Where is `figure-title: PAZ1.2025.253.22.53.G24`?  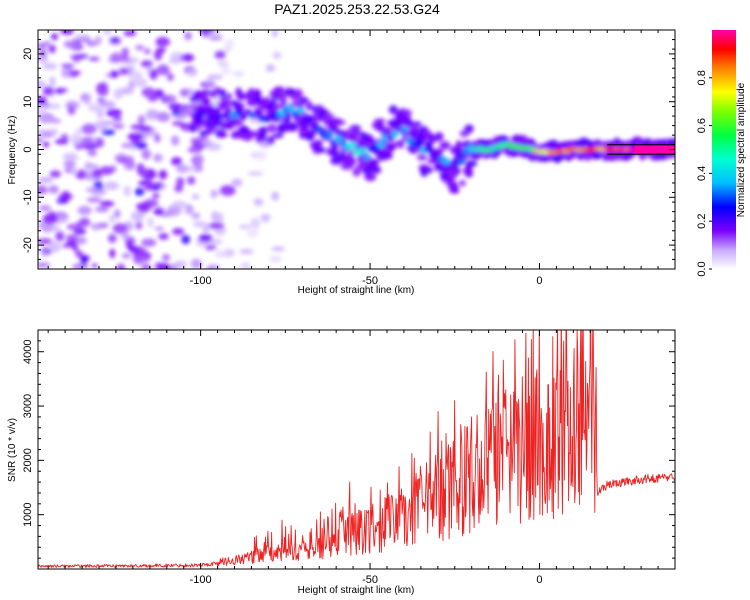 figure-title: PAZ1.2025.253.22.53.G24 is located at coordinates (357, 9).